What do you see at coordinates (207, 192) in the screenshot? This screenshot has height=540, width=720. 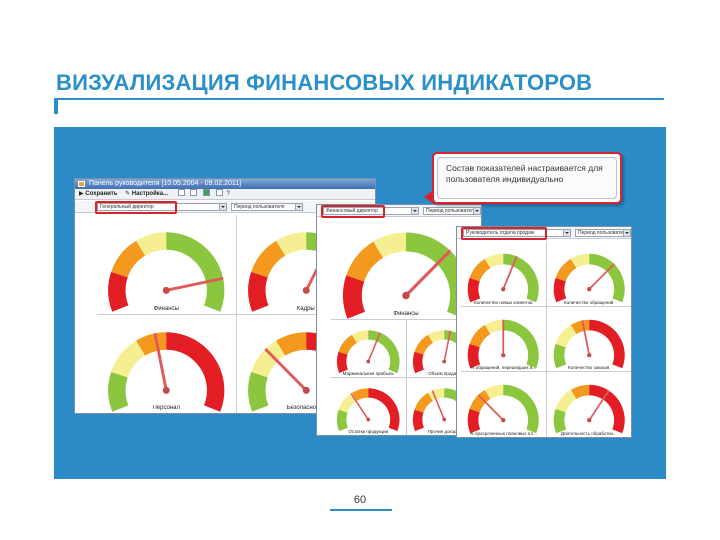 I see `export-icon` at bounding box center [207, 192].